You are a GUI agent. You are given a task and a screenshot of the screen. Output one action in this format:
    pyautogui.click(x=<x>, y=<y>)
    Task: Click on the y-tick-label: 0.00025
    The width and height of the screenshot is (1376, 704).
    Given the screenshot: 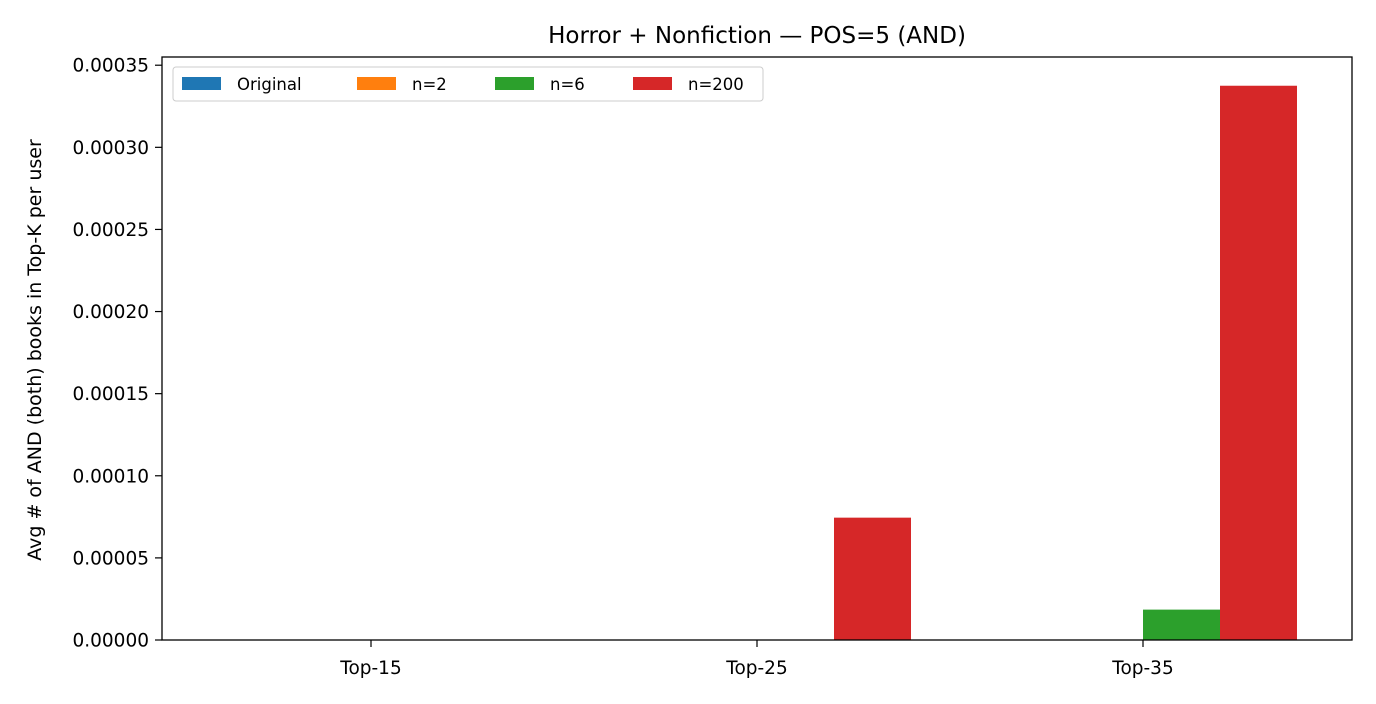 What is the action you would take?
    pyautogui.click(x=110, y=230)
    